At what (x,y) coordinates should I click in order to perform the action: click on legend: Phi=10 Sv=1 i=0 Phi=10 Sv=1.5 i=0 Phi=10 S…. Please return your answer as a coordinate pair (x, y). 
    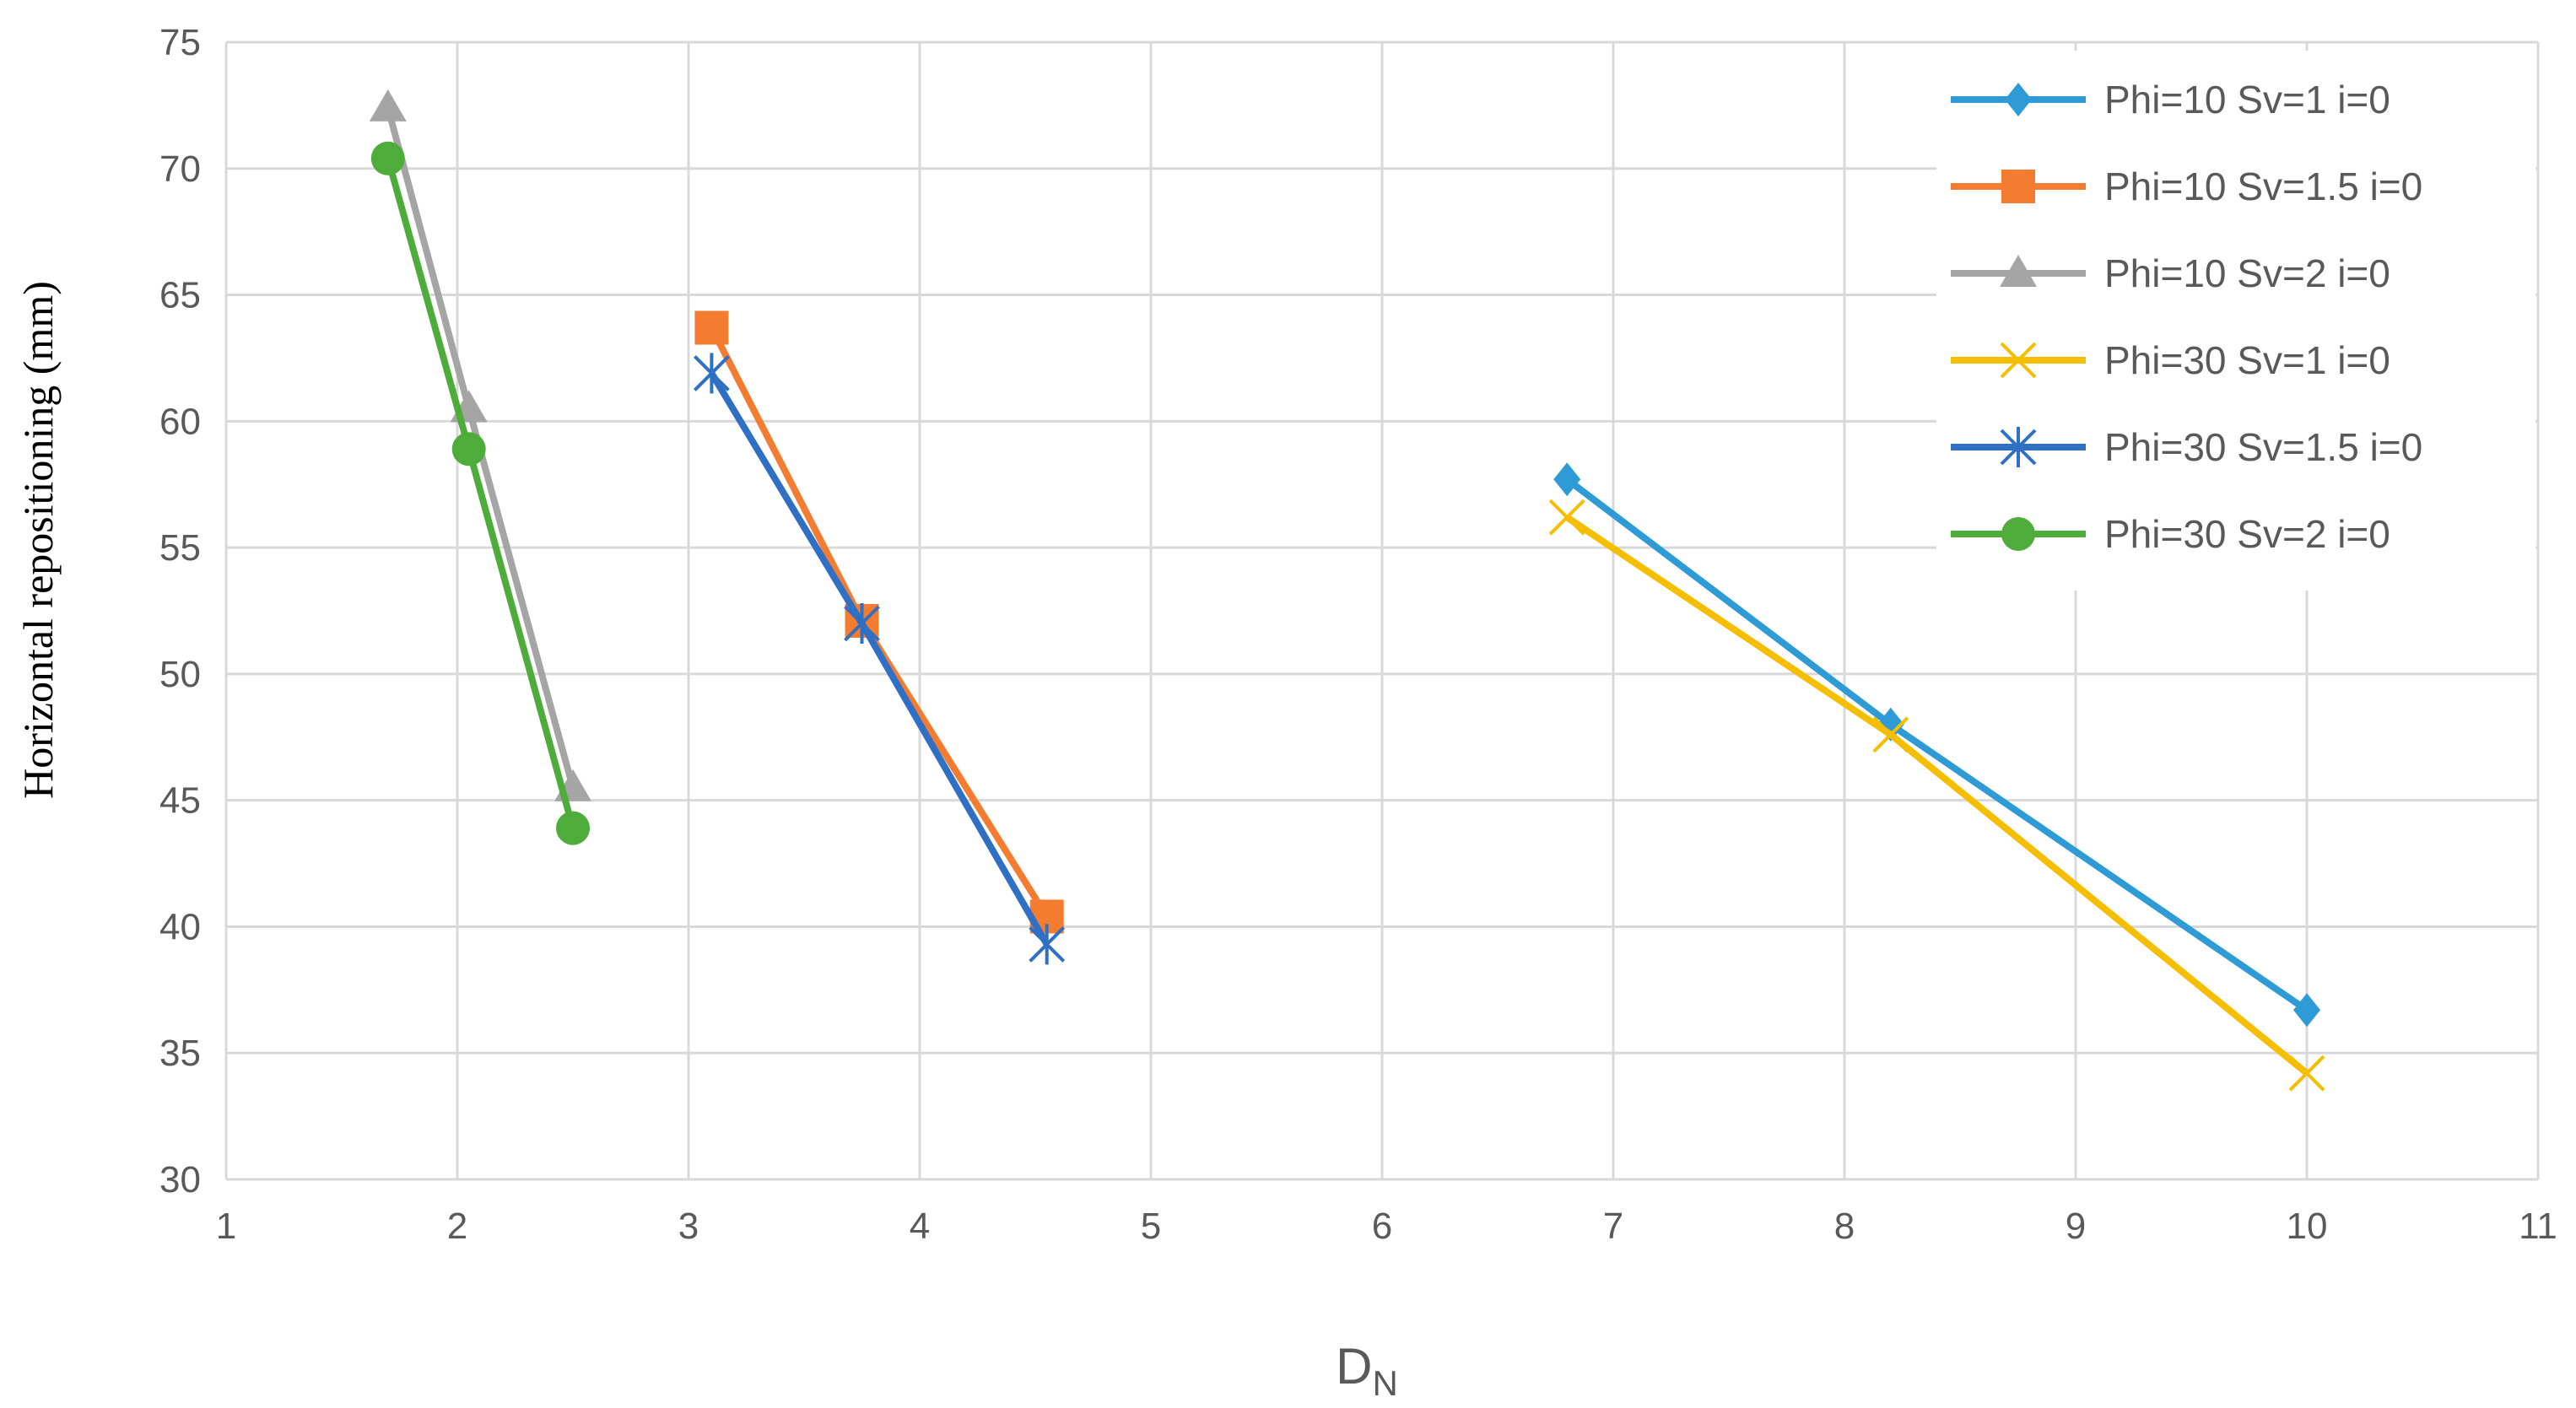
    Looking at the image, I should click on (2235, 321).